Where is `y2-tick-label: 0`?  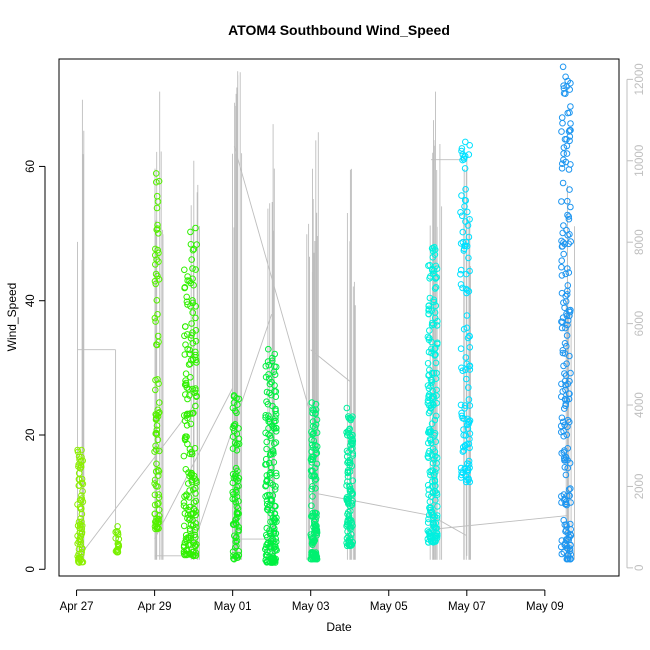
y2-tick-label: 0 is located at coordinates (640, 568).